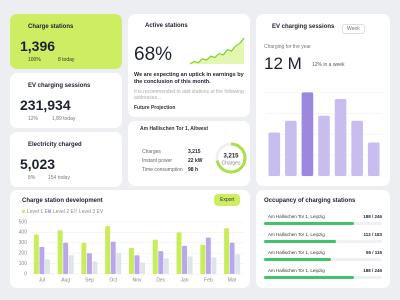 The image size is (400, 300). What do you see at coordinates (23, 233) in the screenshot?
I see `y-tick-label: 400` at bounding box center [23, 233].